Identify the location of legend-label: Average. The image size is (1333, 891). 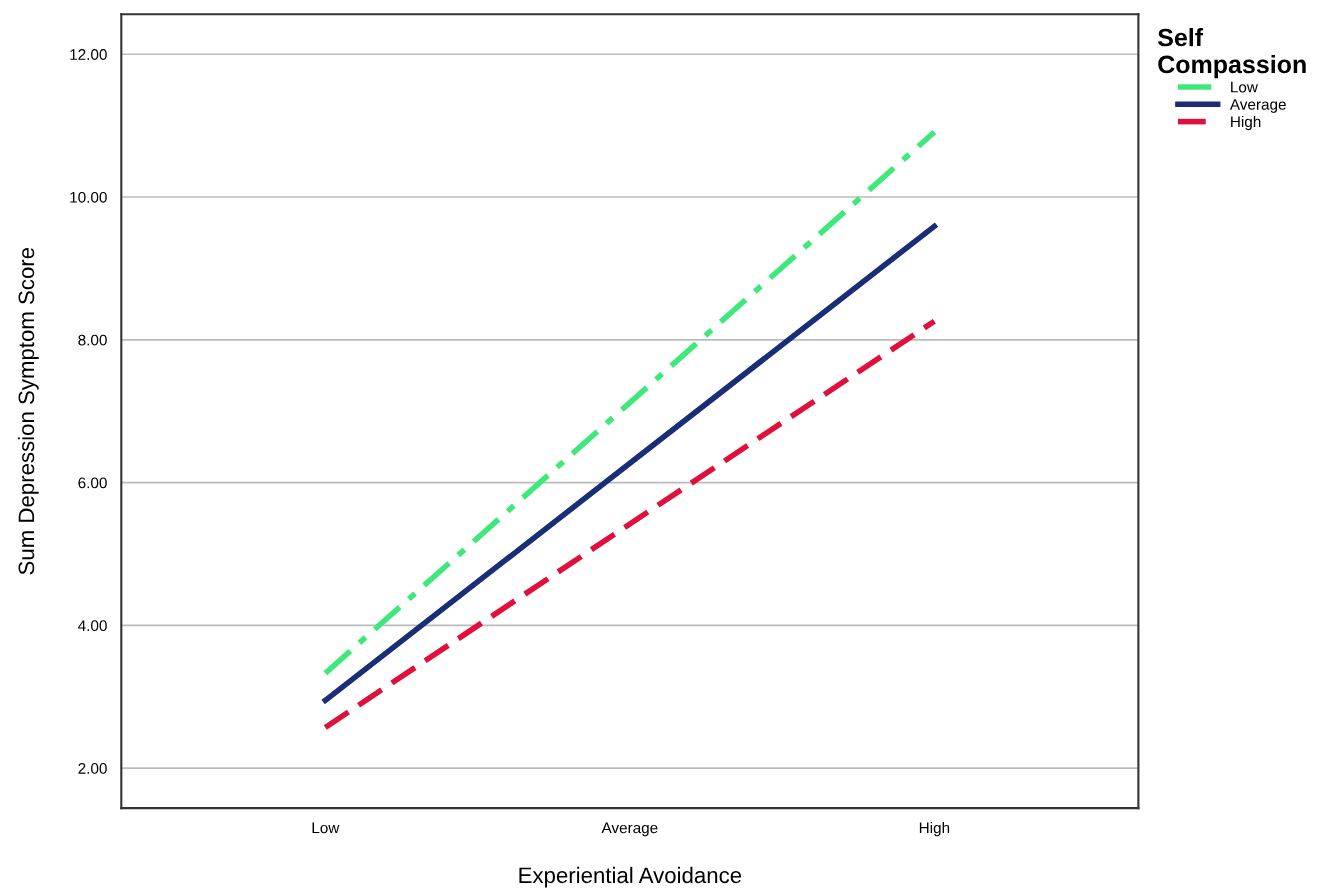
(1257, 106).